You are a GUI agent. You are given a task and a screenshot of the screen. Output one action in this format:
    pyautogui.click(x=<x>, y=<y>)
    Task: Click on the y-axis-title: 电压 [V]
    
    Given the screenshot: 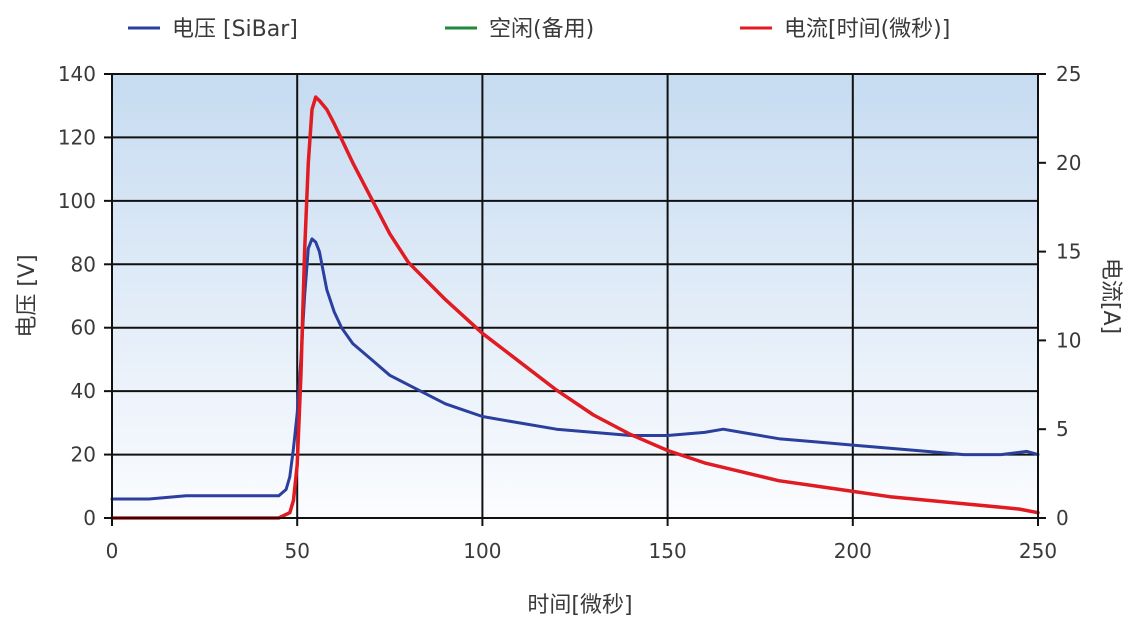 What is the action you would take?
    pyautogui.click(x=27, y=295)
    